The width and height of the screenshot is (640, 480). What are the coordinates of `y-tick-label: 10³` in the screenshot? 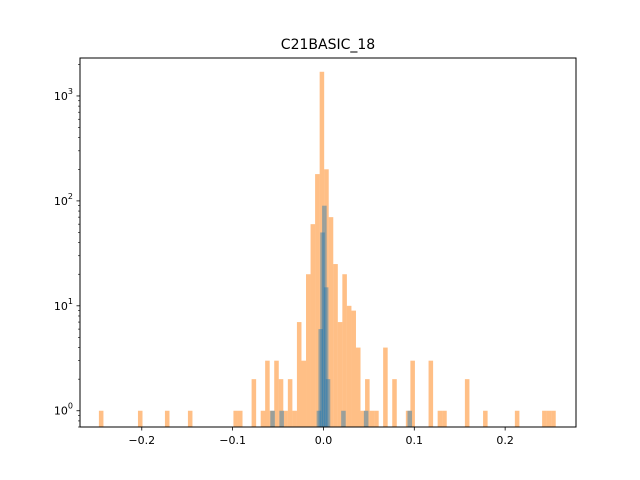 It's located at (63, 95).